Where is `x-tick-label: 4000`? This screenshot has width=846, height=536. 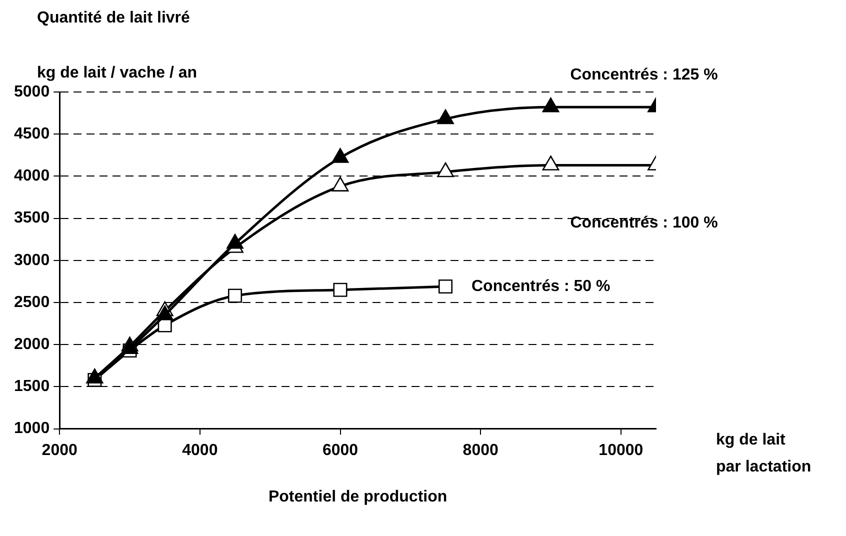 x-tick-label: 4000 is located at coordinates (200, 450).